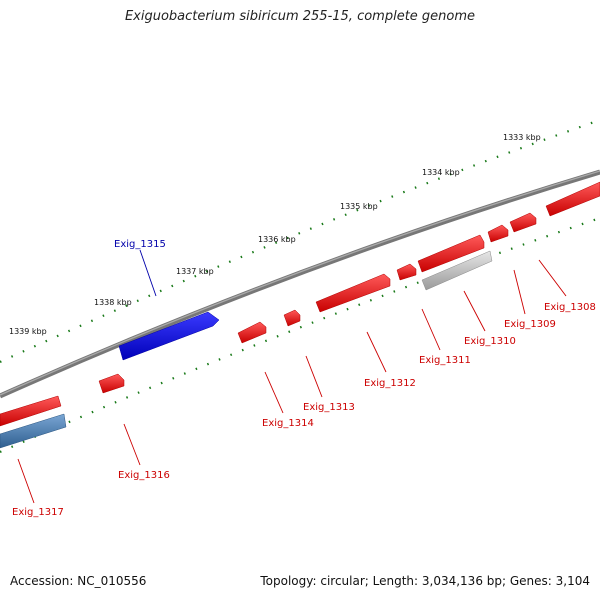 This screenshot has width=600, height=600. I want to click on scale-label-1335: 1335 kbp, so click(359, 206).